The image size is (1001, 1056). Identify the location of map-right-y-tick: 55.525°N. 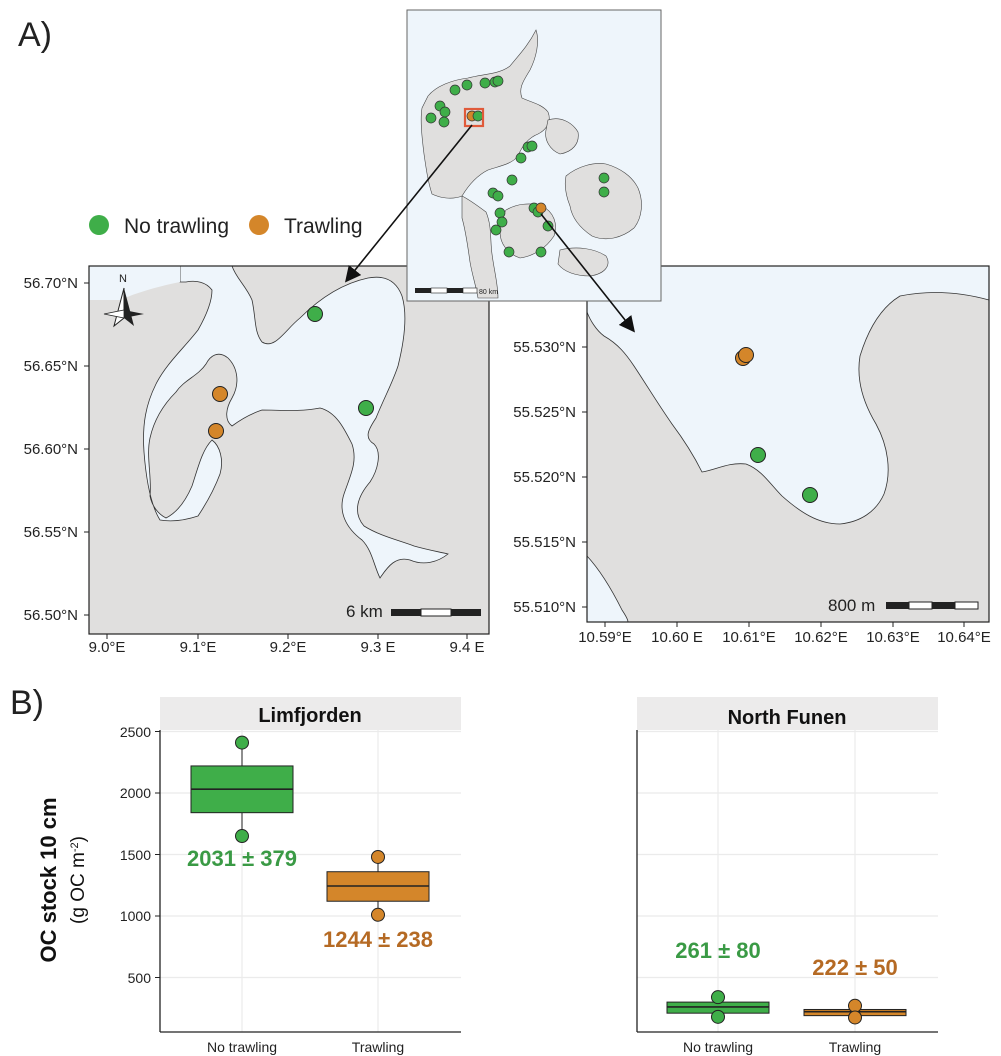
(544, 412).